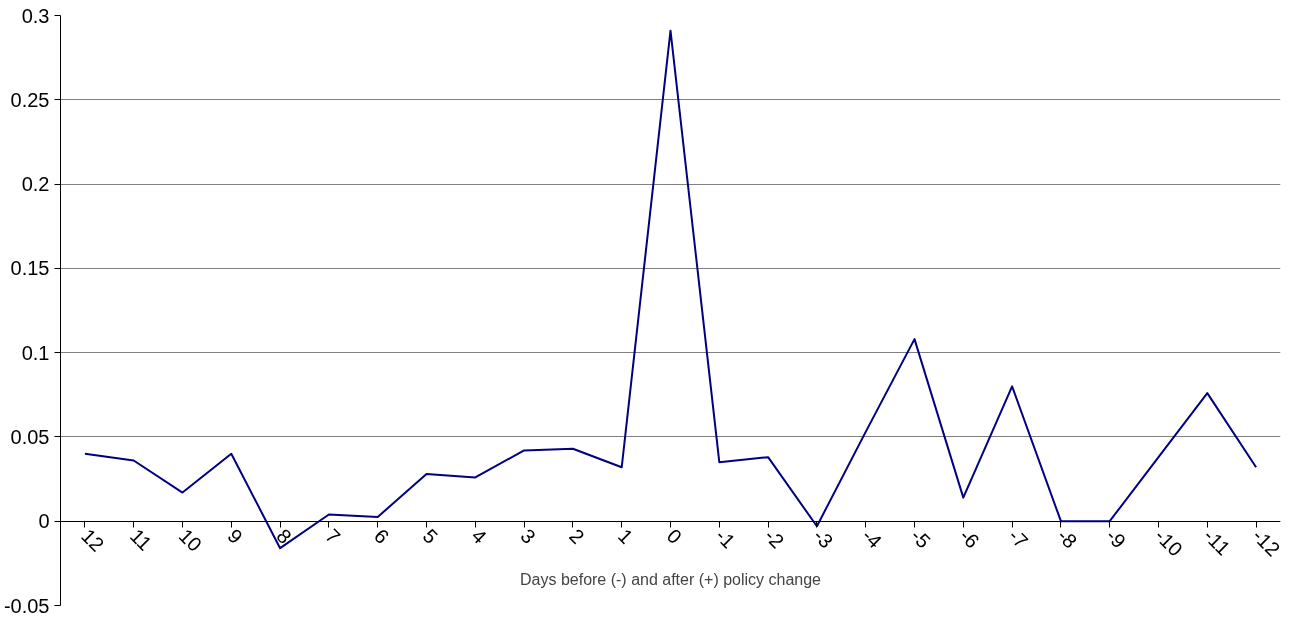 This screenshot has height=641, width=1307. Describe the element at coordinates (1067, 538) in the screenshot. I see `x-tick-label: -8` at that location.